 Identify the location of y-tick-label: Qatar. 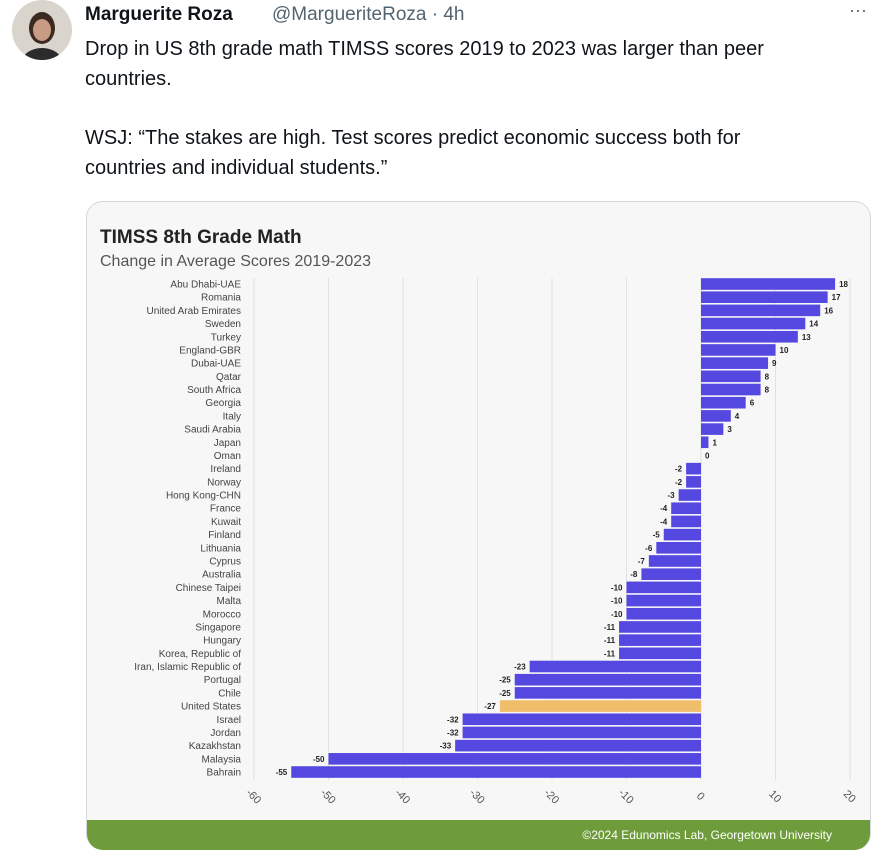
(229, 377).